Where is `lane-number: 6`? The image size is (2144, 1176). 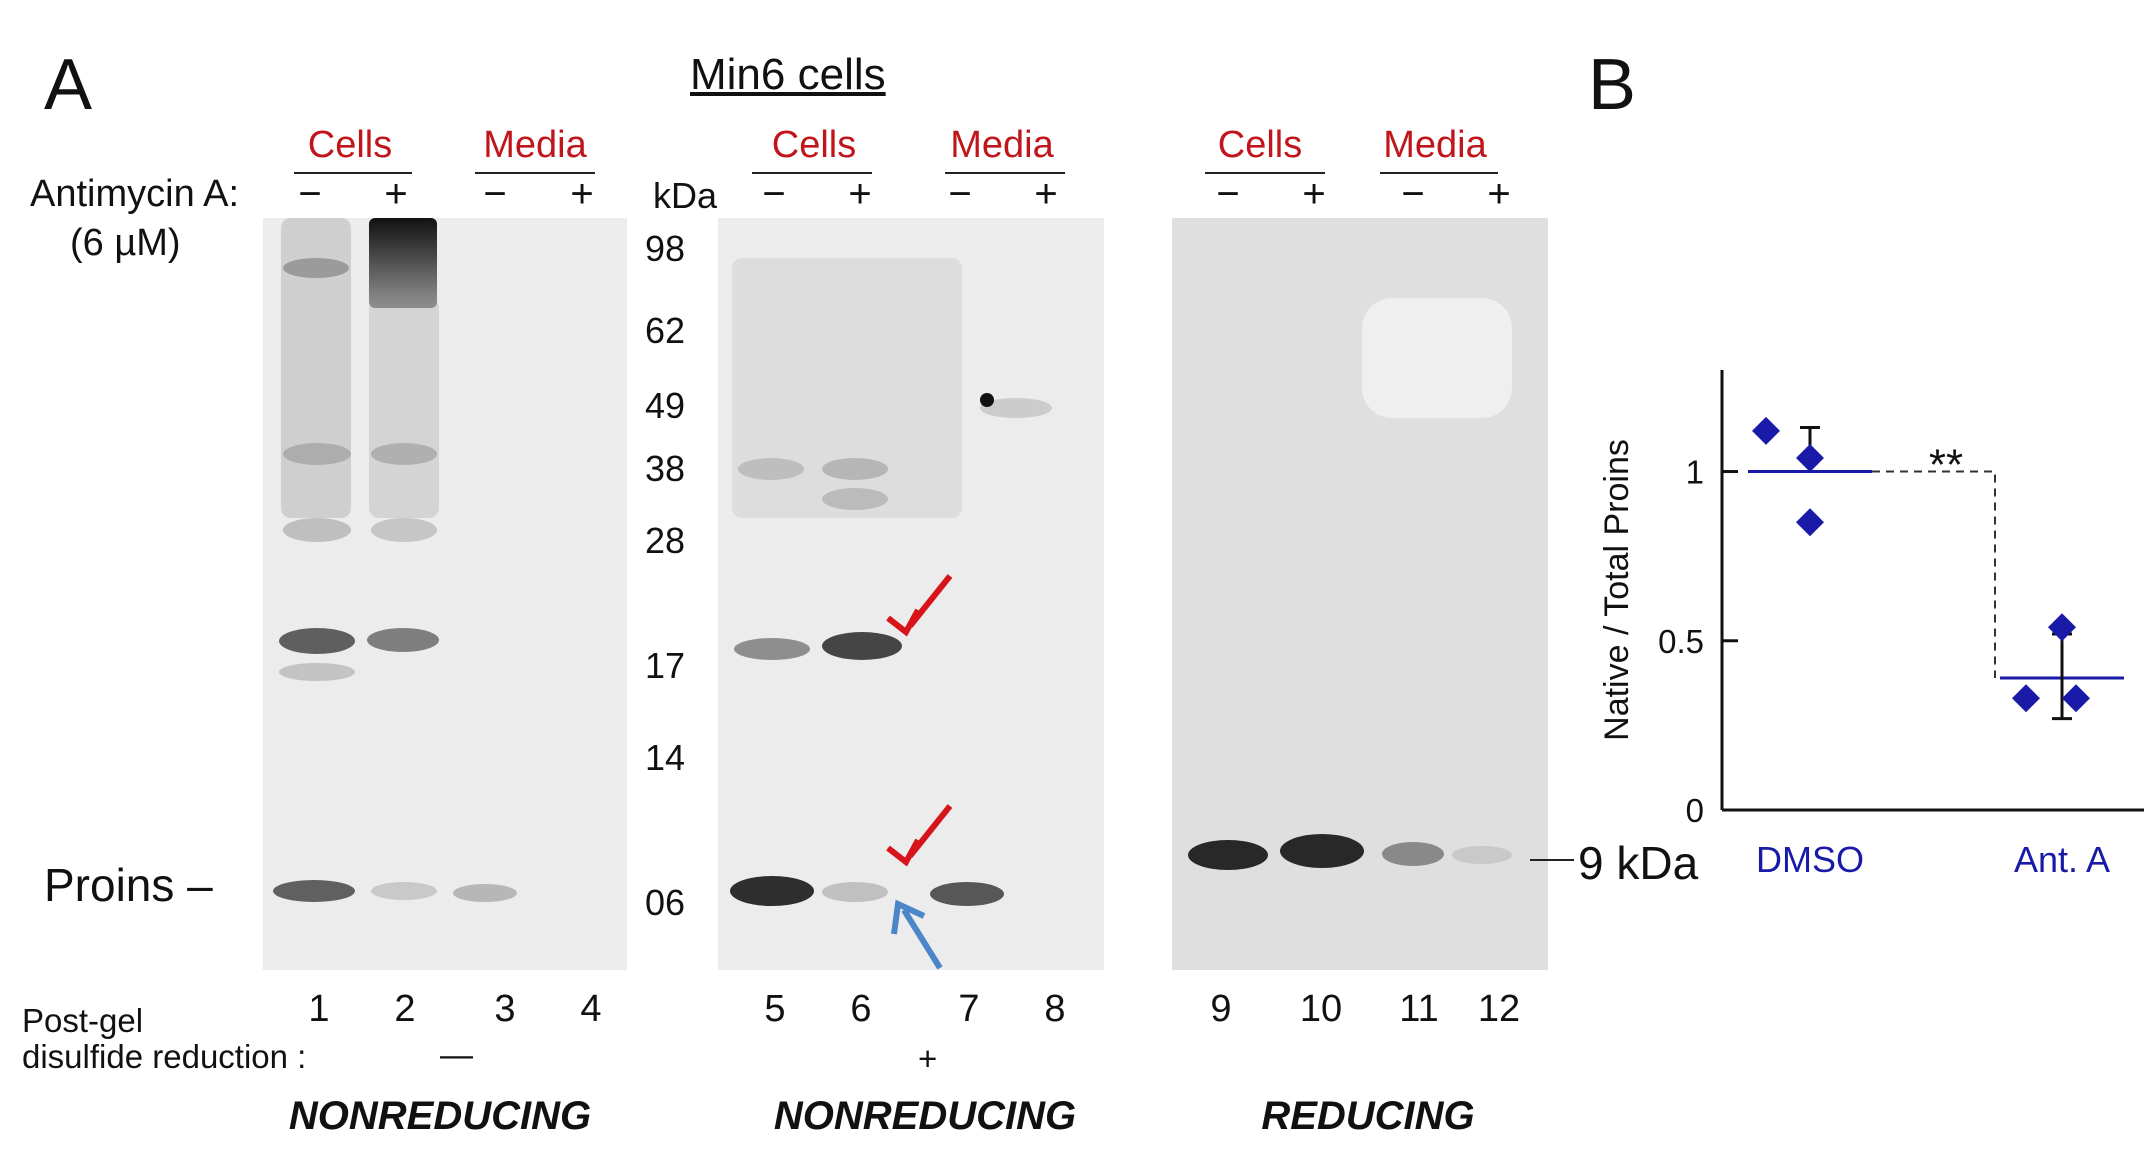 lane-number: 6 is located at coordinates (861, 1009).